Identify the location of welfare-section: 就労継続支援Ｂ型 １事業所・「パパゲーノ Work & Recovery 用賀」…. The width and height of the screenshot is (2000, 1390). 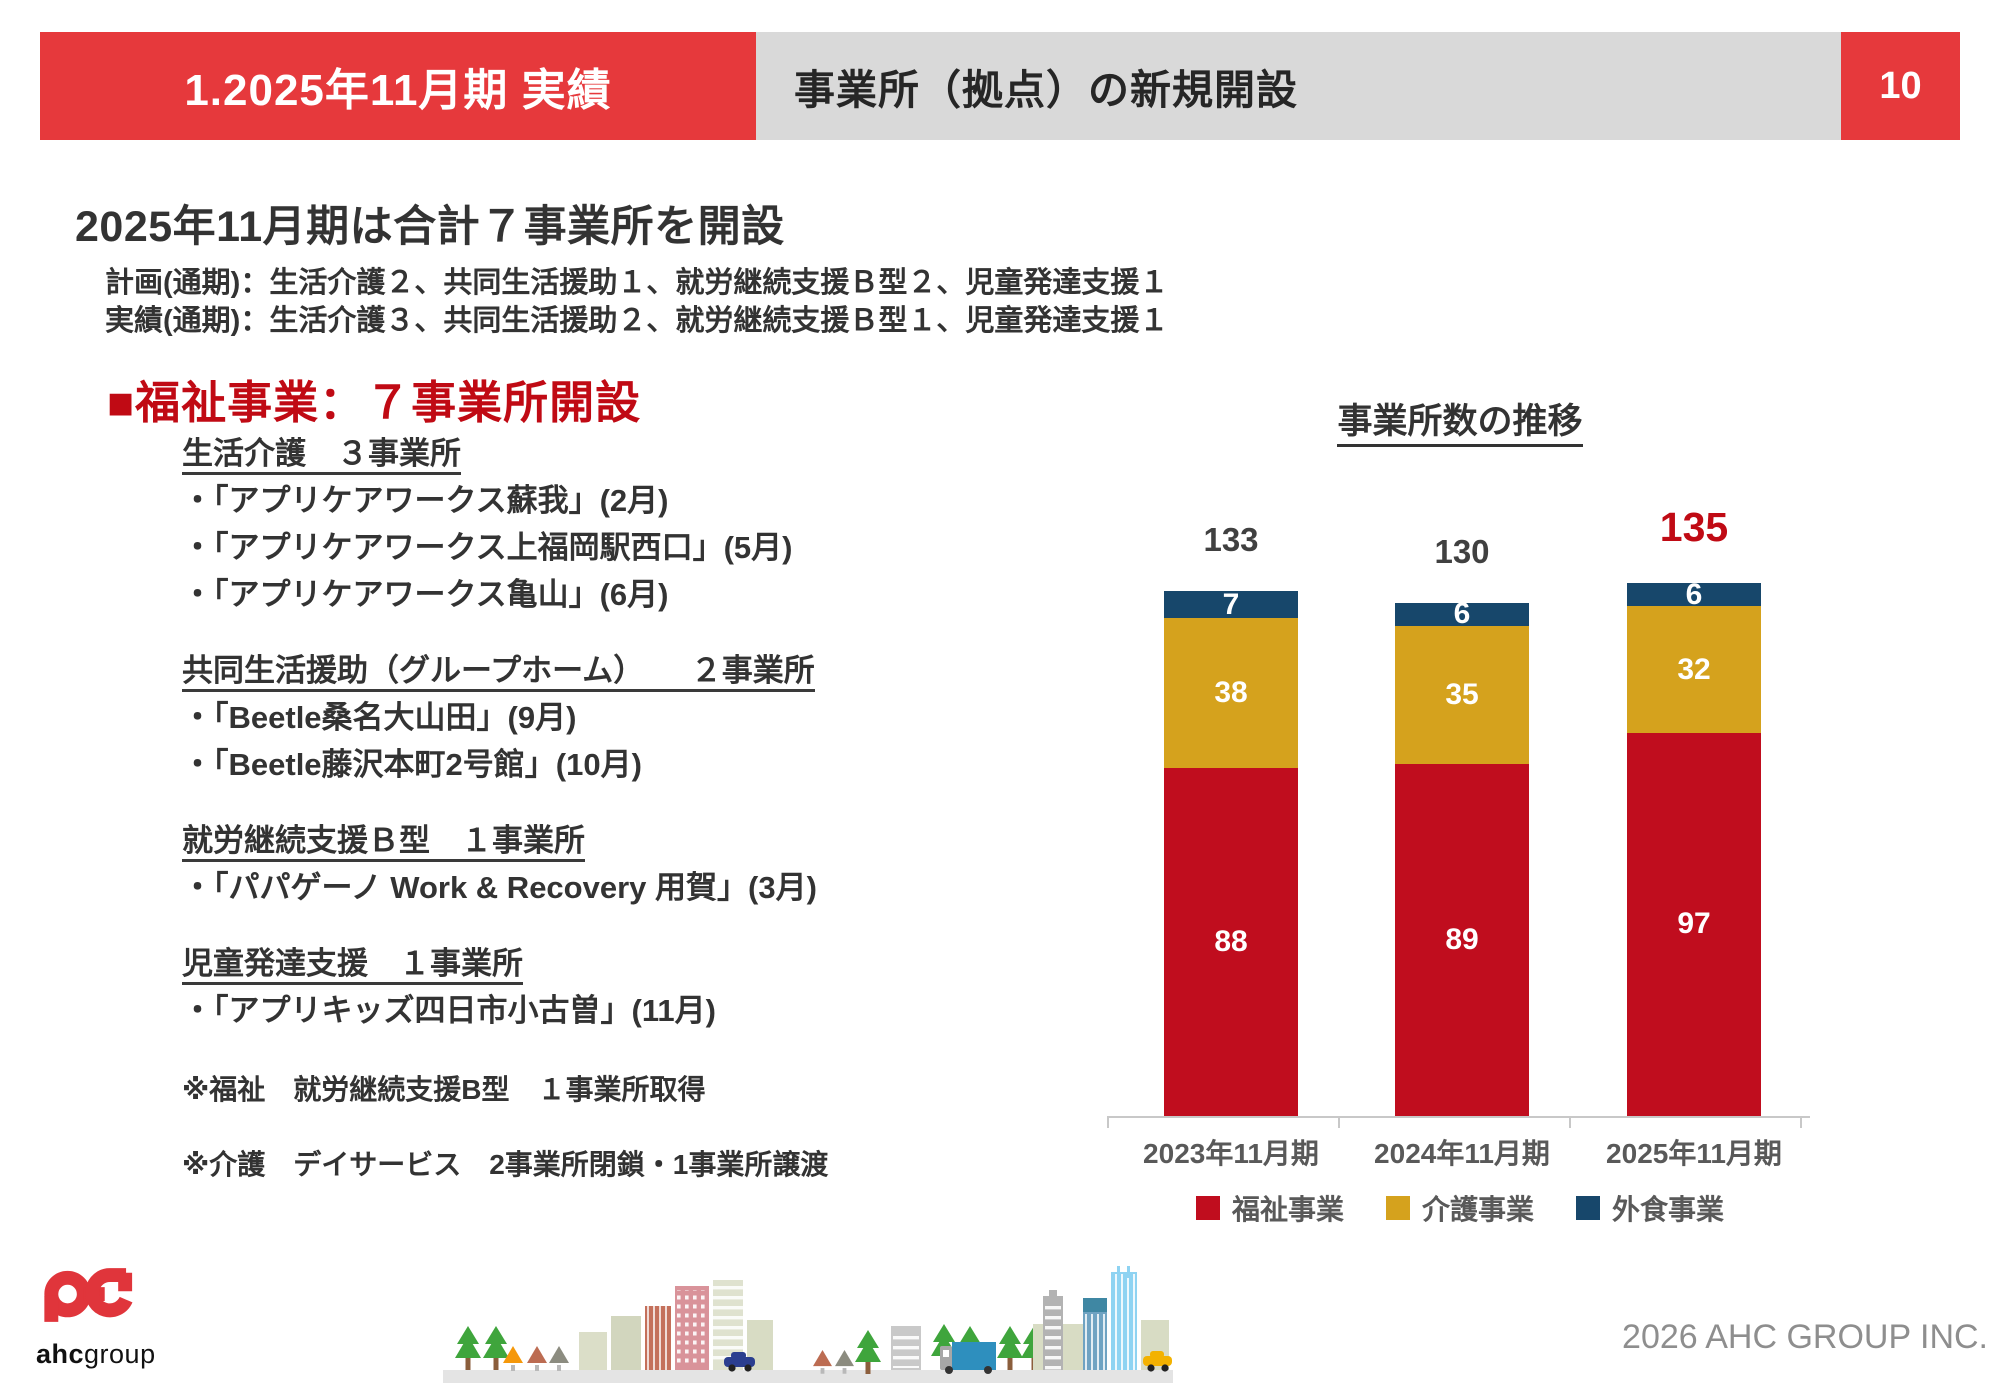
(597, 864).